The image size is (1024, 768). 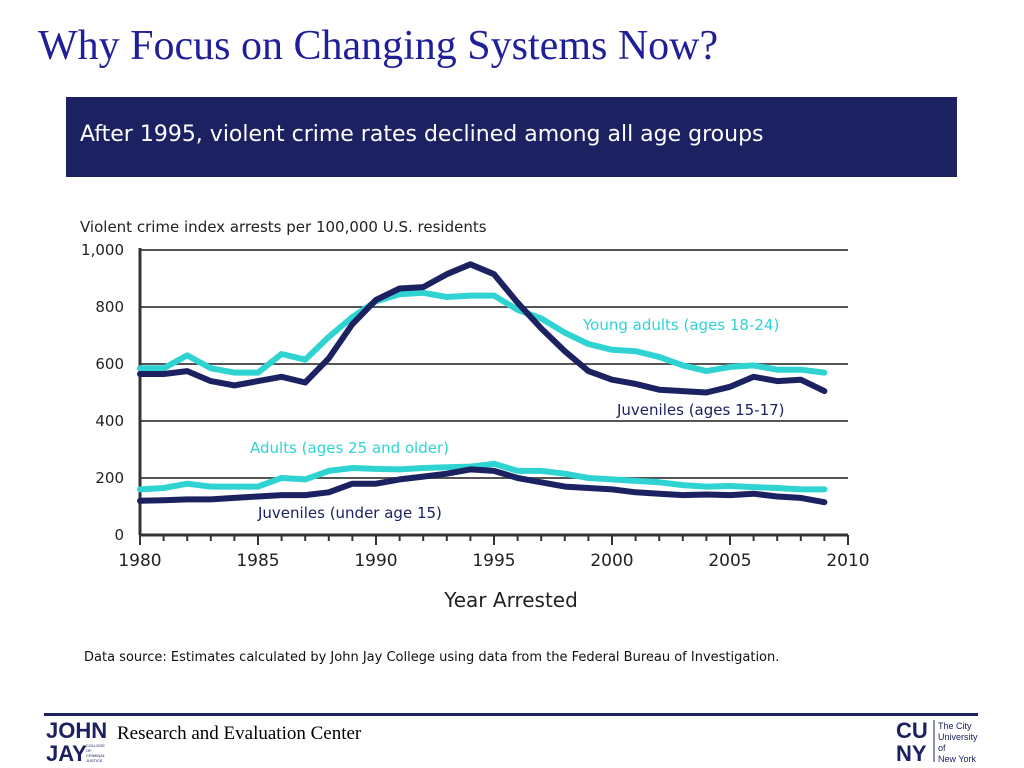 I want to click on footer-center-text: Research and Evaluation Center, so click(x=239, y=733).